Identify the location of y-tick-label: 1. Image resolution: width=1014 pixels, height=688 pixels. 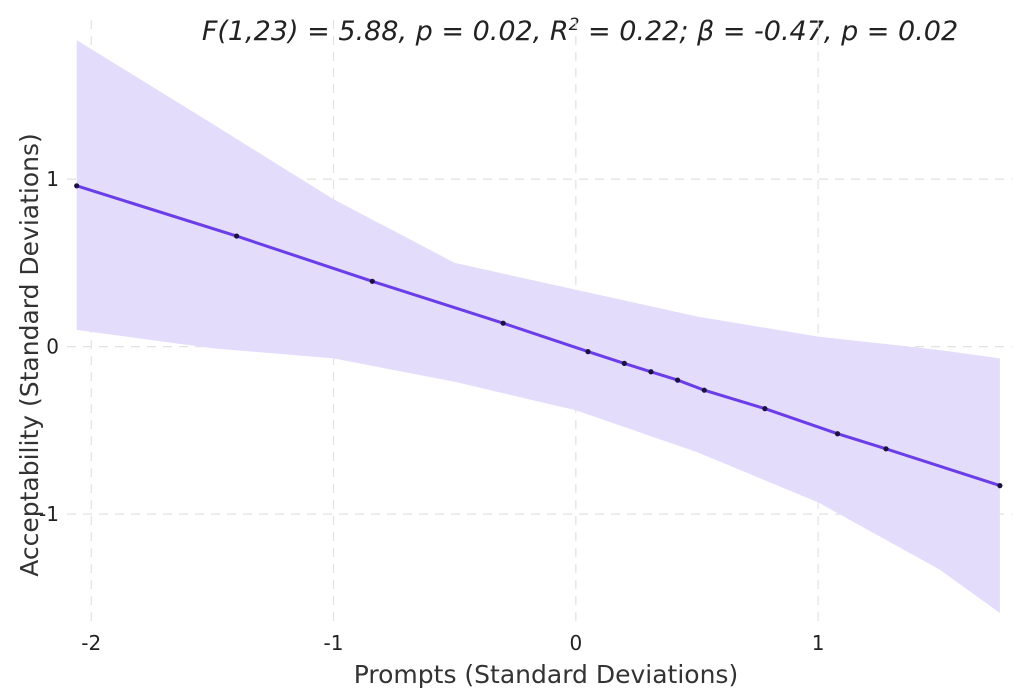
(52, 179).